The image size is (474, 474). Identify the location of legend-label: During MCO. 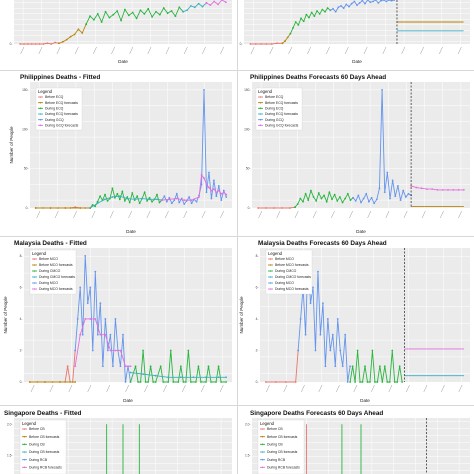
(48, 283).